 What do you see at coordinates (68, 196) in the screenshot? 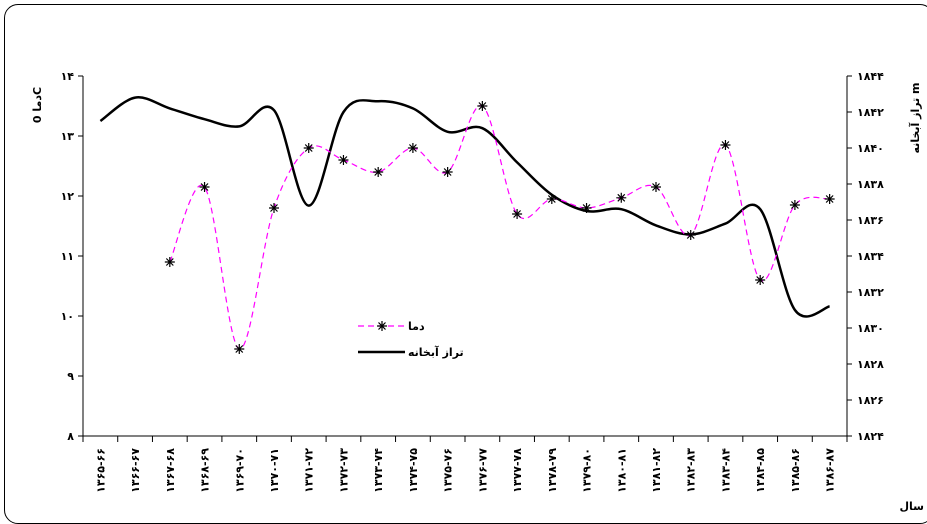
I see `left-tick-label: ۱۲` at bounding box center [68, 196].